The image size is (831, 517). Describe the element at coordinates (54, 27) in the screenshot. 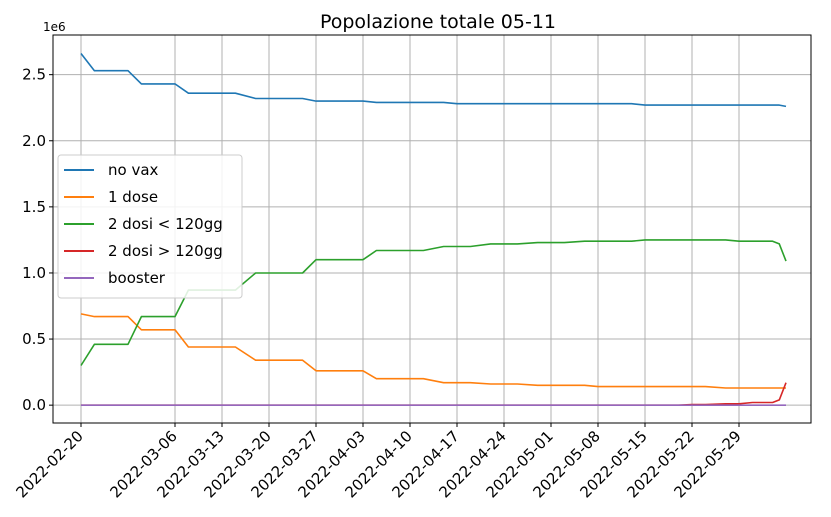

I see `y-axis-offset-label: 1e6` at that location.